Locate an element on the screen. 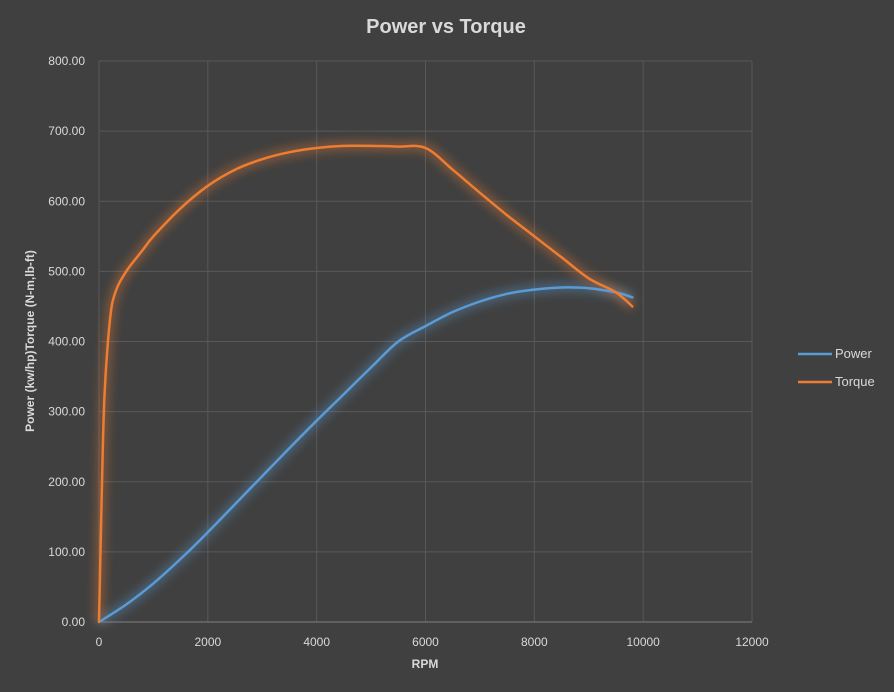  y-tick-label: 200.00 is located at coordinates (66, 482).